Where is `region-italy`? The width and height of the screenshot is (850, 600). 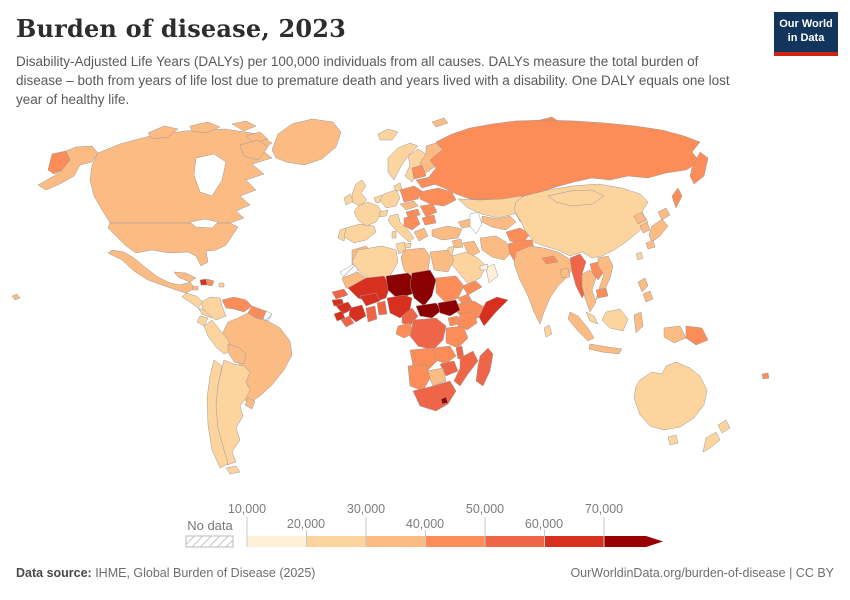 region-italy is located at coordinates (401, 228).